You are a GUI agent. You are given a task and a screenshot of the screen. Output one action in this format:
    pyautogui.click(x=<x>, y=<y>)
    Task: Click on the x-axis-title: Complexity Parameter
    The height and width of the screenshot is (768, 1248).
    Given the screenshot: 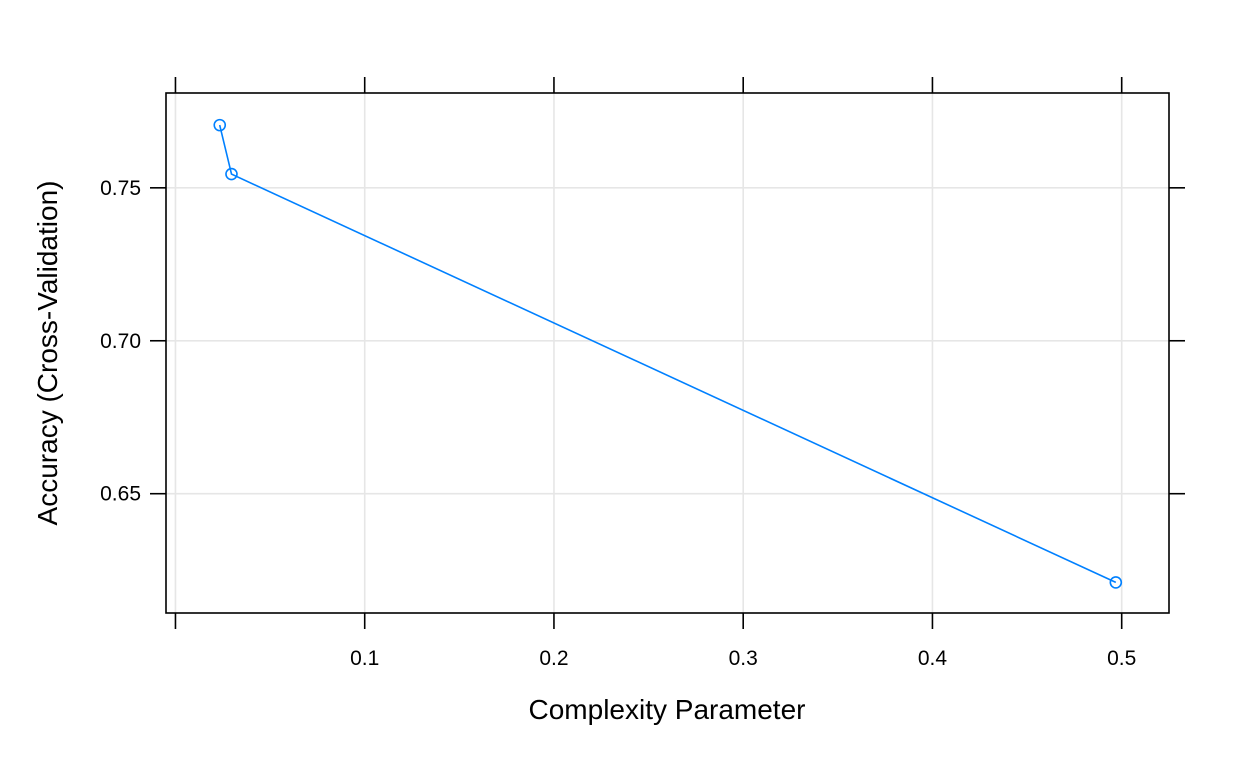 What is the action you would take?
    pyautogui.click(x=667, y=709)
    